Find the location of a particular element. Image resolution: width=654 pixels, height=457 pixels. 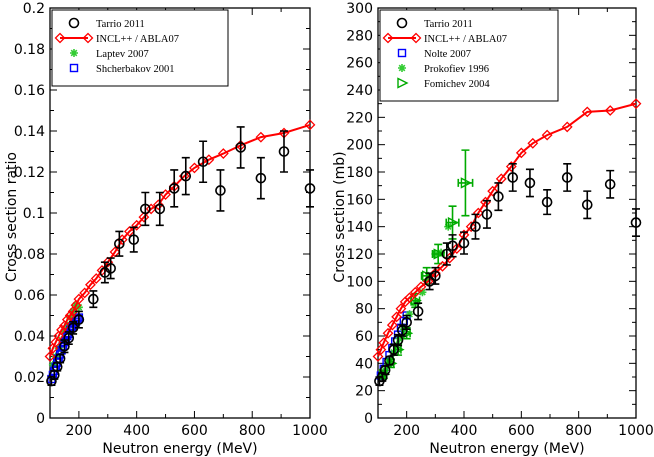

y-tick-label: 0.18 is located at coordinates (29, 50).